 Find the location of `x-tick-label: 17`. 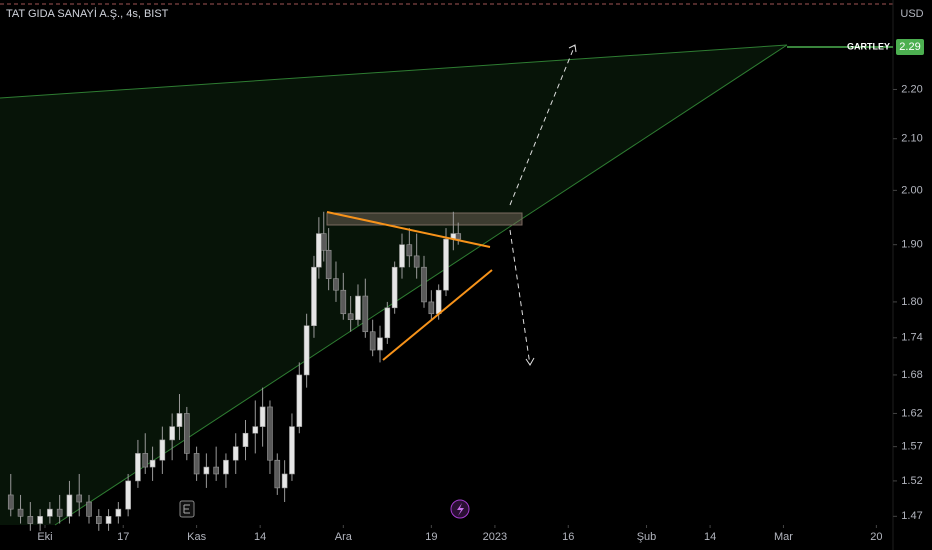

x-tick-label: 17 is located at coordinates (123, 537).